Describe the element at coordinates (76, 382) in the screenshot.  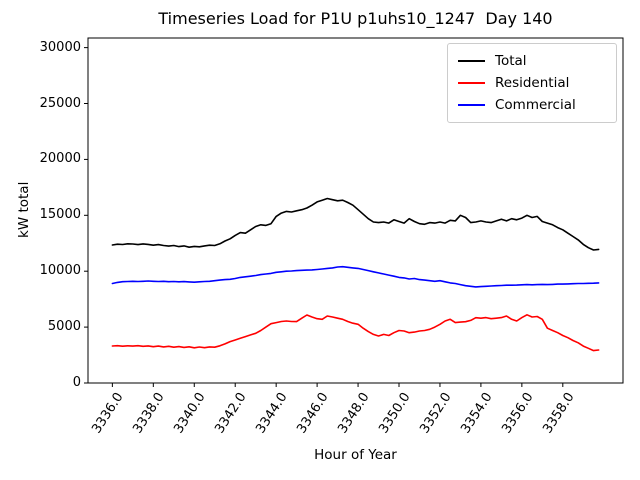
I see `y-tick-label: 0` at that location.